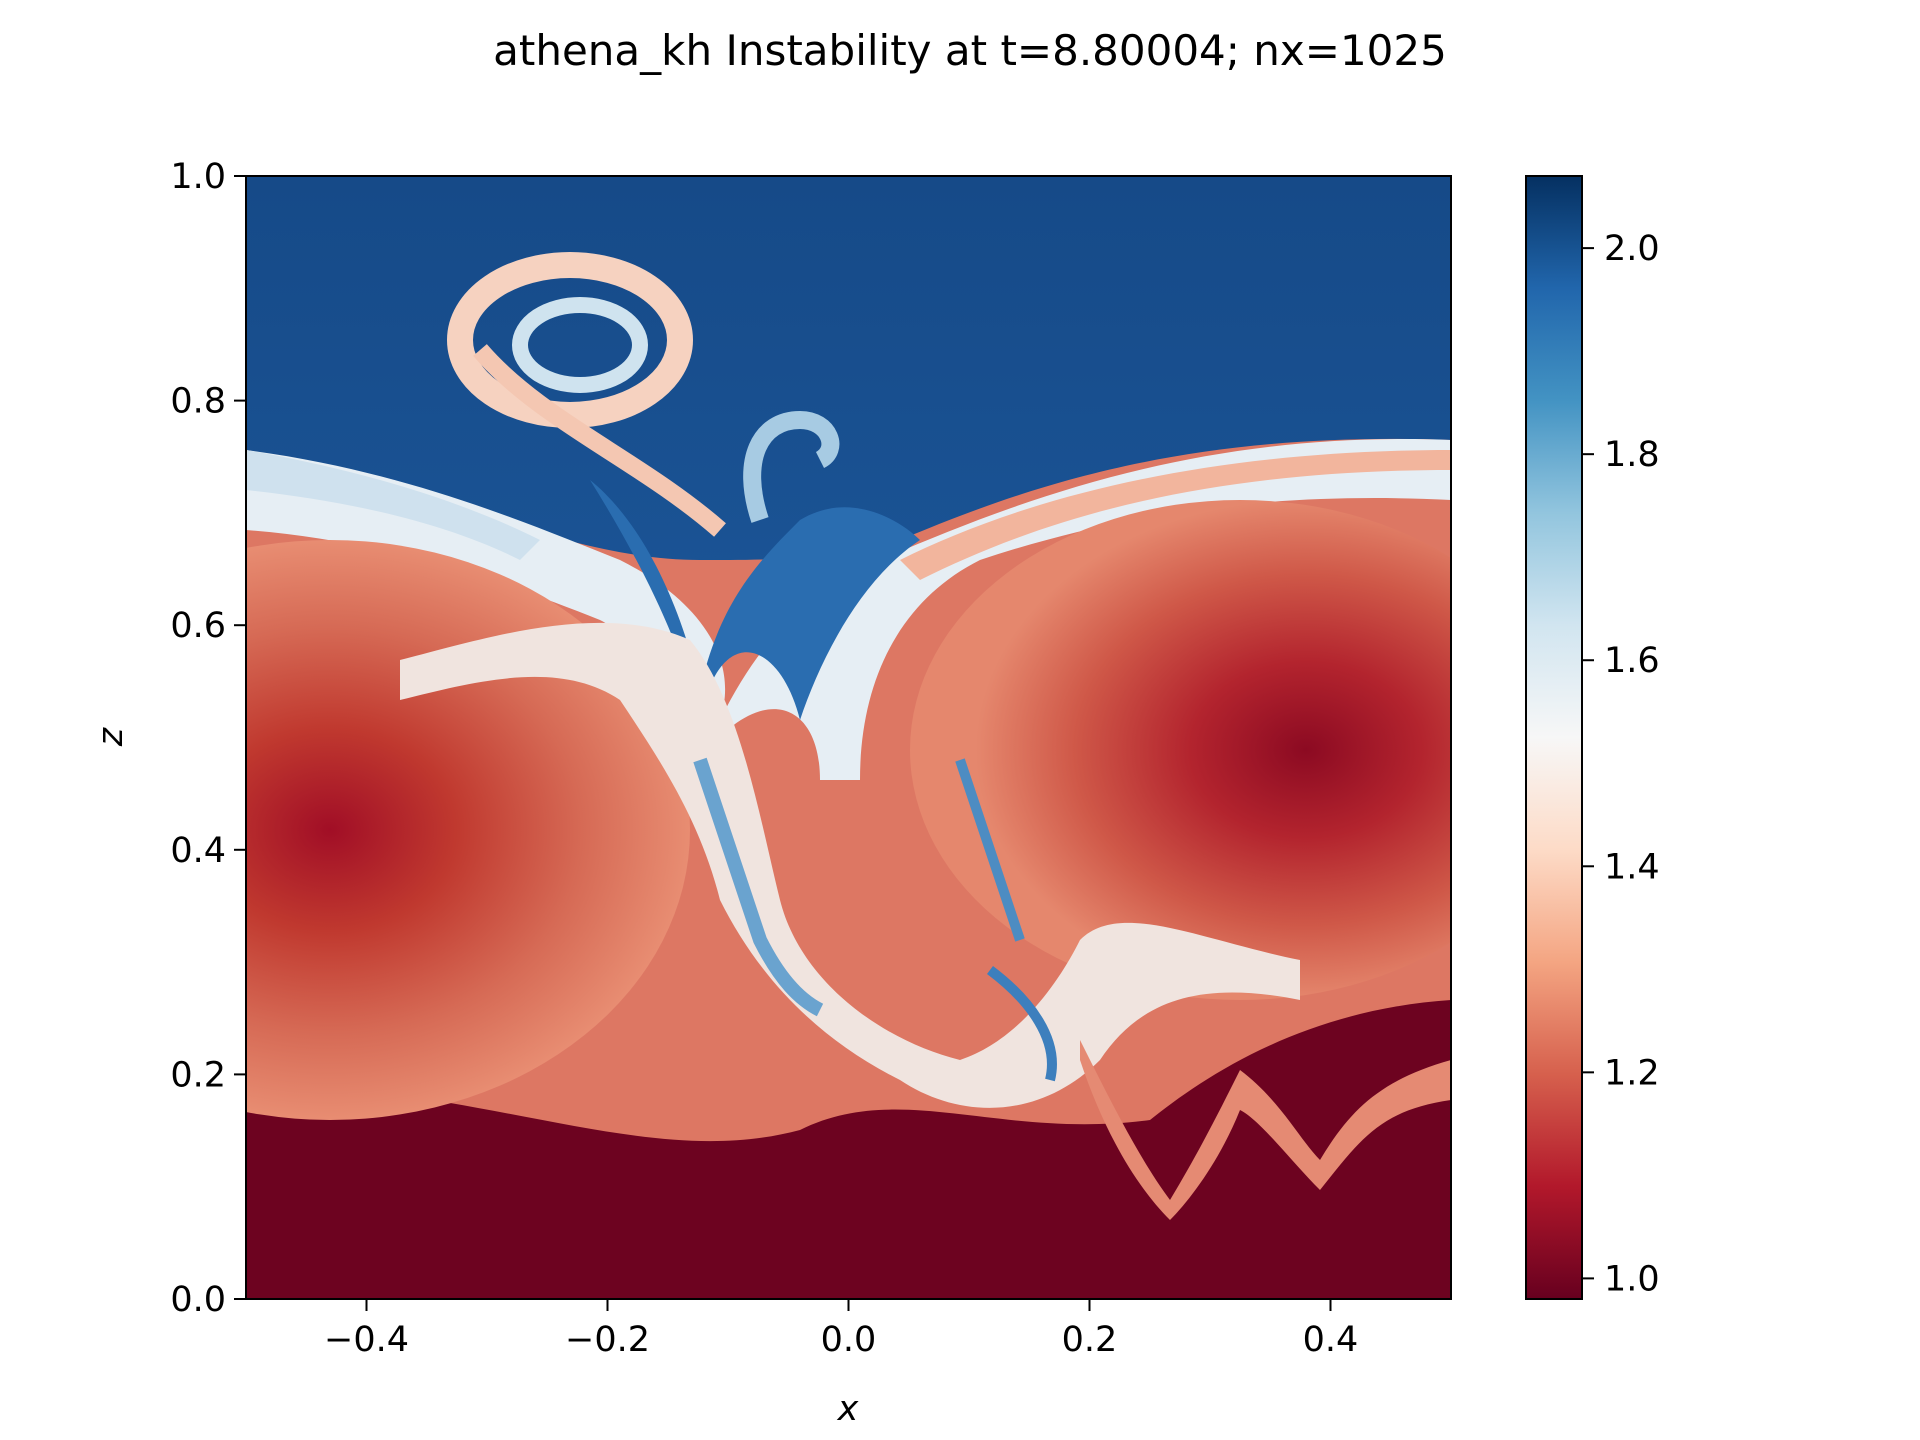 The image size is (1920, 1440). Describe the element at coordinates (1265, 1130) in the screenshot. I see `bottom-fingers` at that location.